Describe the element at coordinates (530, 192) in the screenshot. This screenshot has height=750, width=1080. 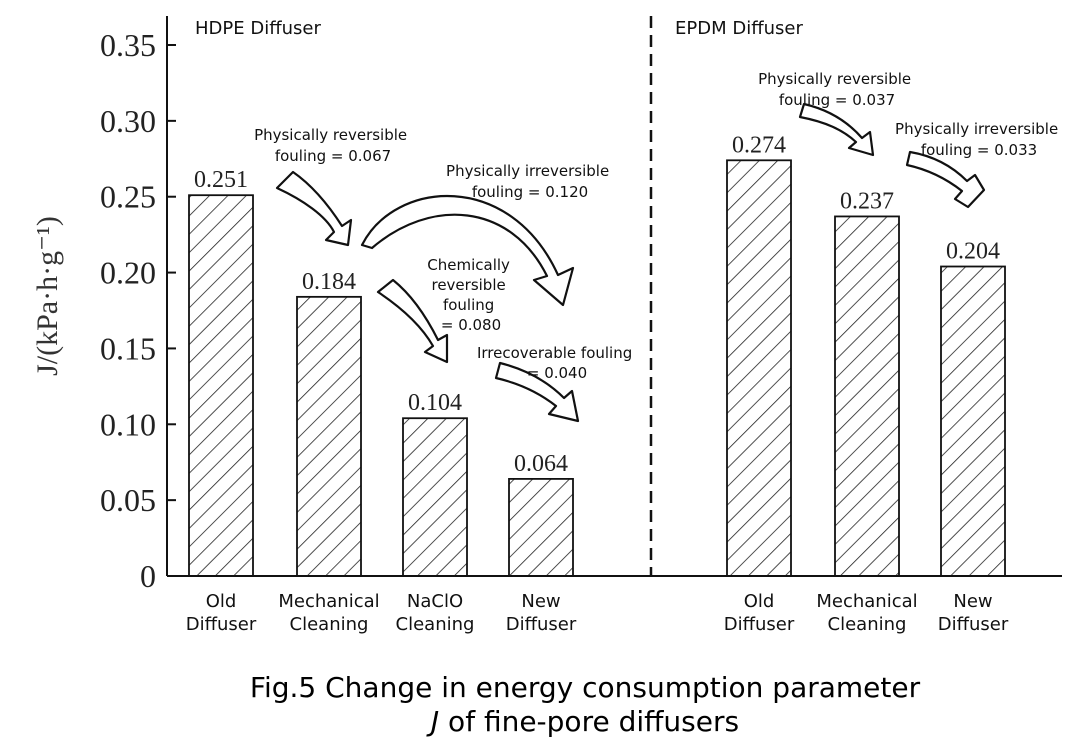
I see `annotation-line: fouling = 0.120` at that location.